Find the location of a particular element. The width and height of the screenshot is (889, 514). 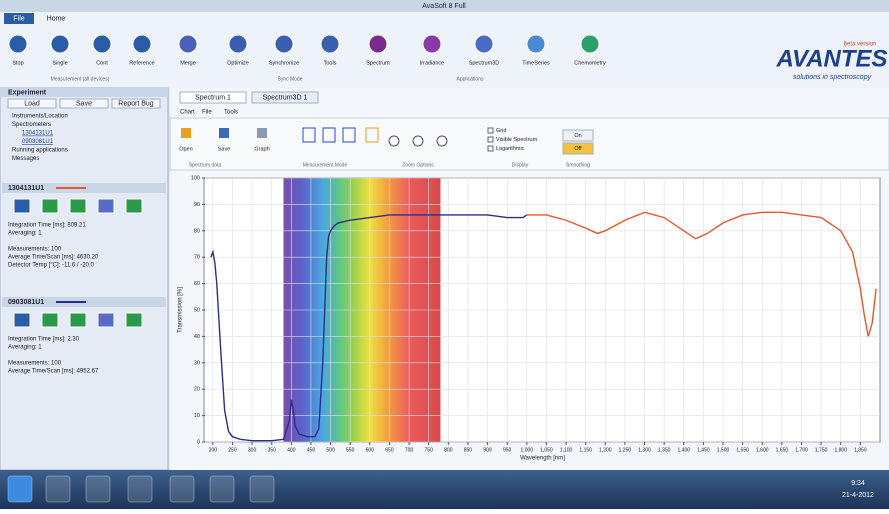

toolbar-label: Stop is located at coordinates (17, 63).